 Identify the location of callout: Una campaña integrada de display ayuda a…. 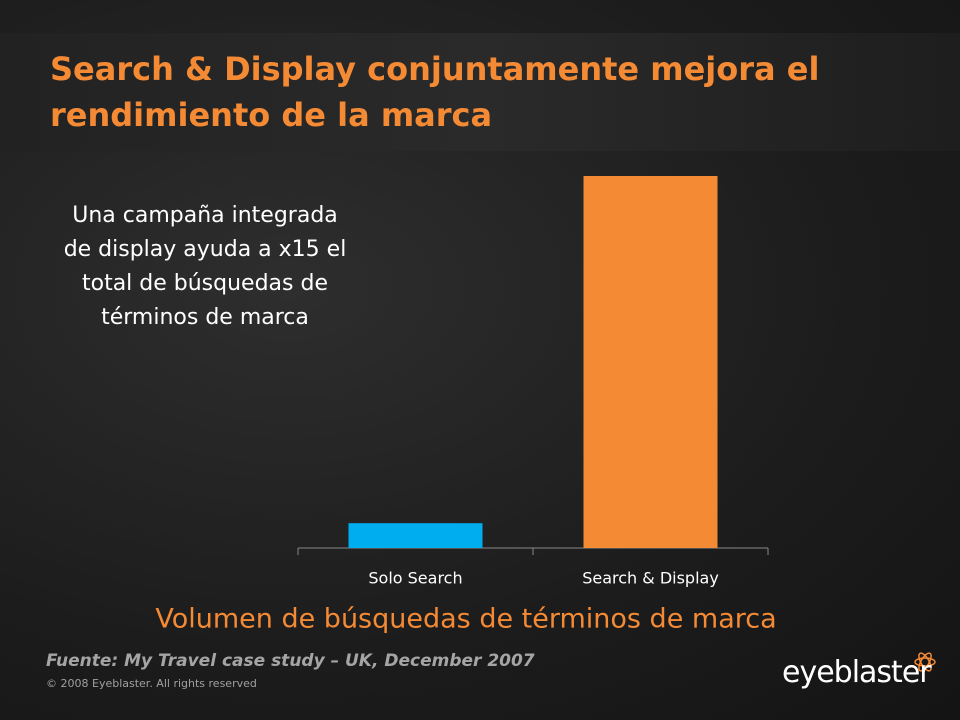
(205, 266).